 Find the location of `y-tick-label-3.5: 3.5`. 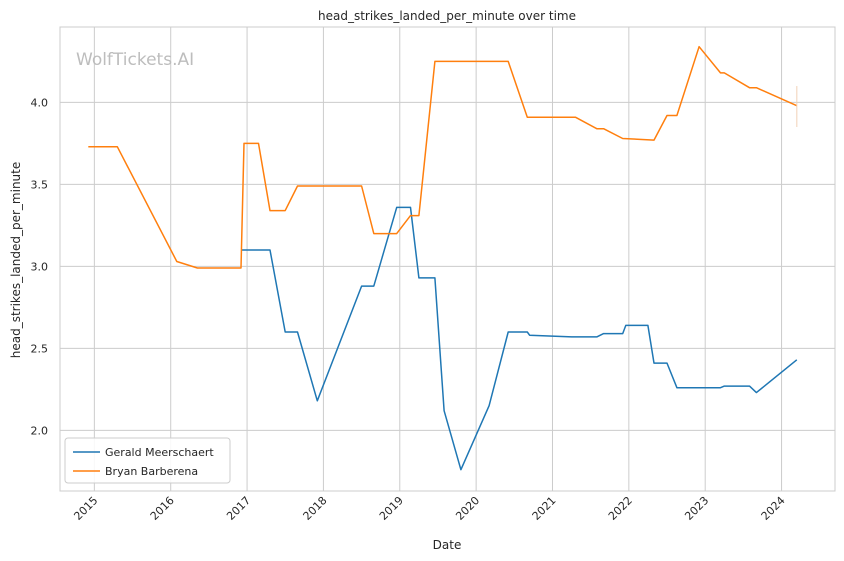

y-tick-label-3.5: 3.5 is located at coordinates (40, 184).